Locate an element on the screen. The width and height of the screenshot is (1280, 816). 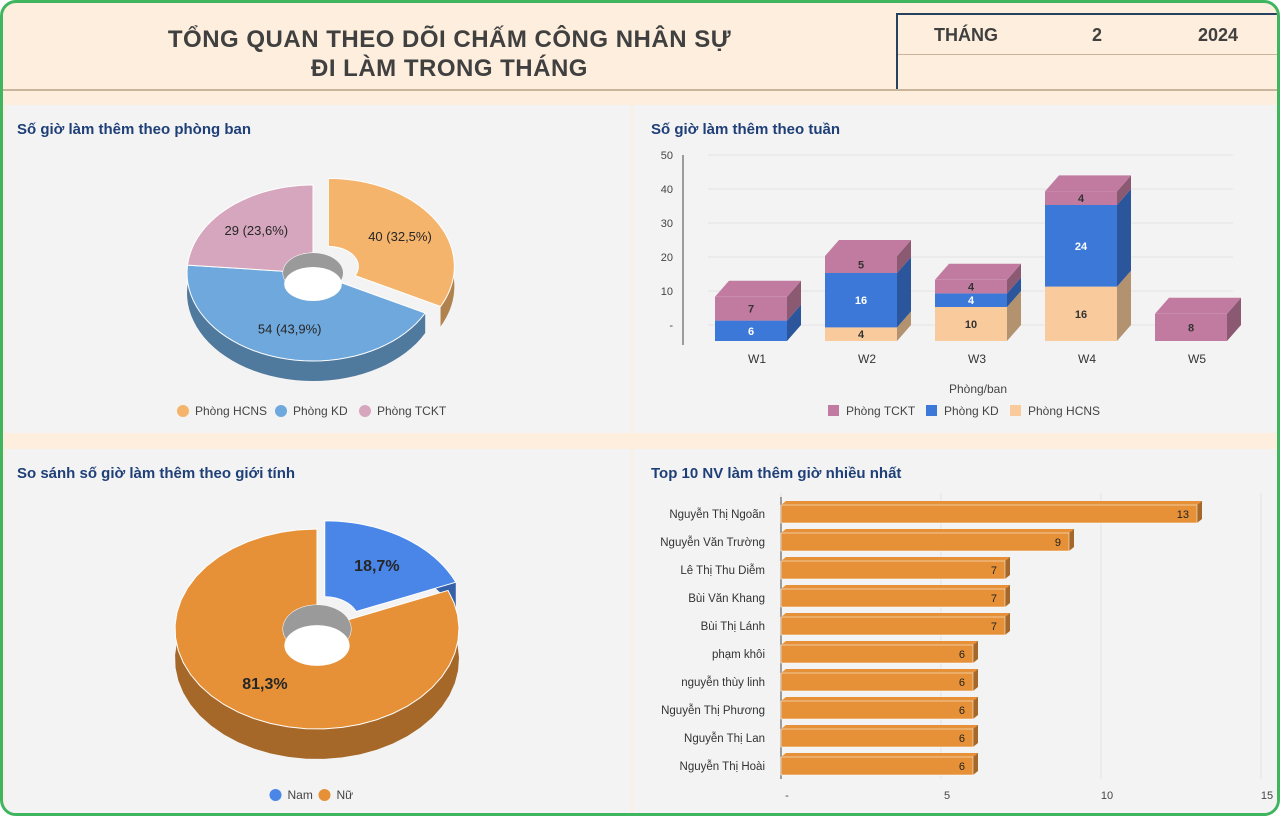
hbar-nguyen-van-truong is located at coordinates (925, 542).